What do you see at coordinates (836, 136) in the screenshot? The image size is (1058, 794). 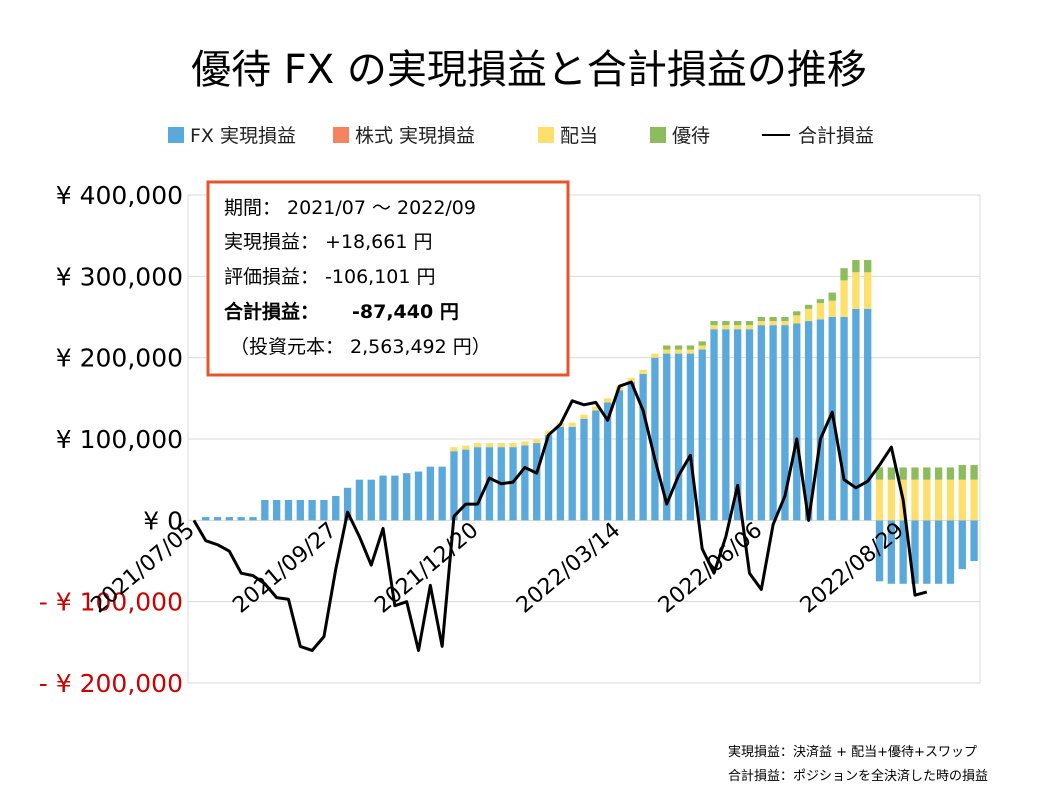 I see `legend-label: 合計損益` at bounding box center [836, 136].